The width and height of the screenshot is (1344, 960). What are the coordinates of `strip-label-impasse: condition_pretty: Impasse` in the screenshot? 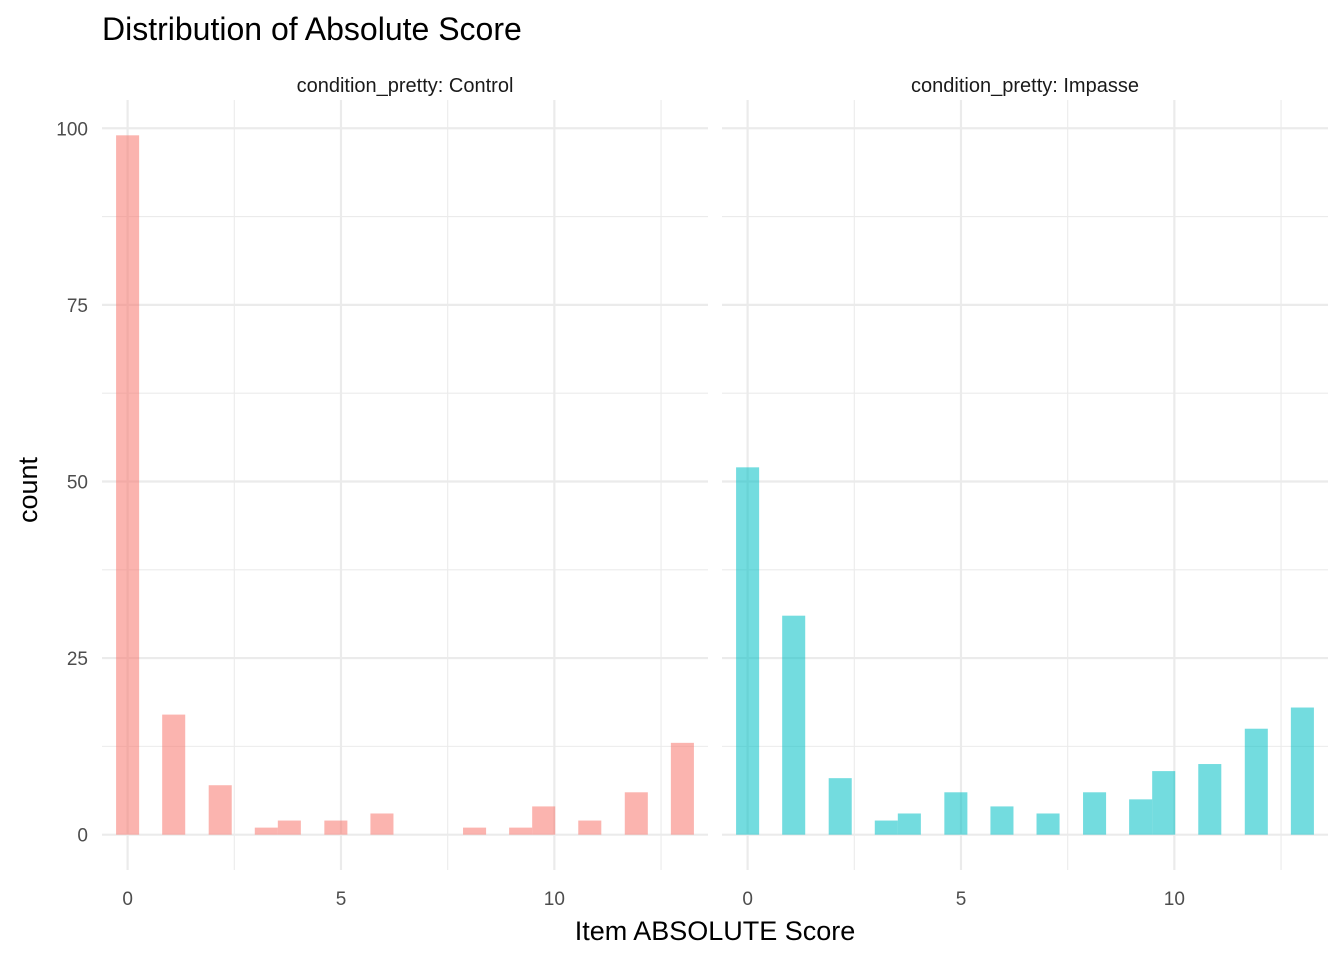 It's located at (1025, 86).